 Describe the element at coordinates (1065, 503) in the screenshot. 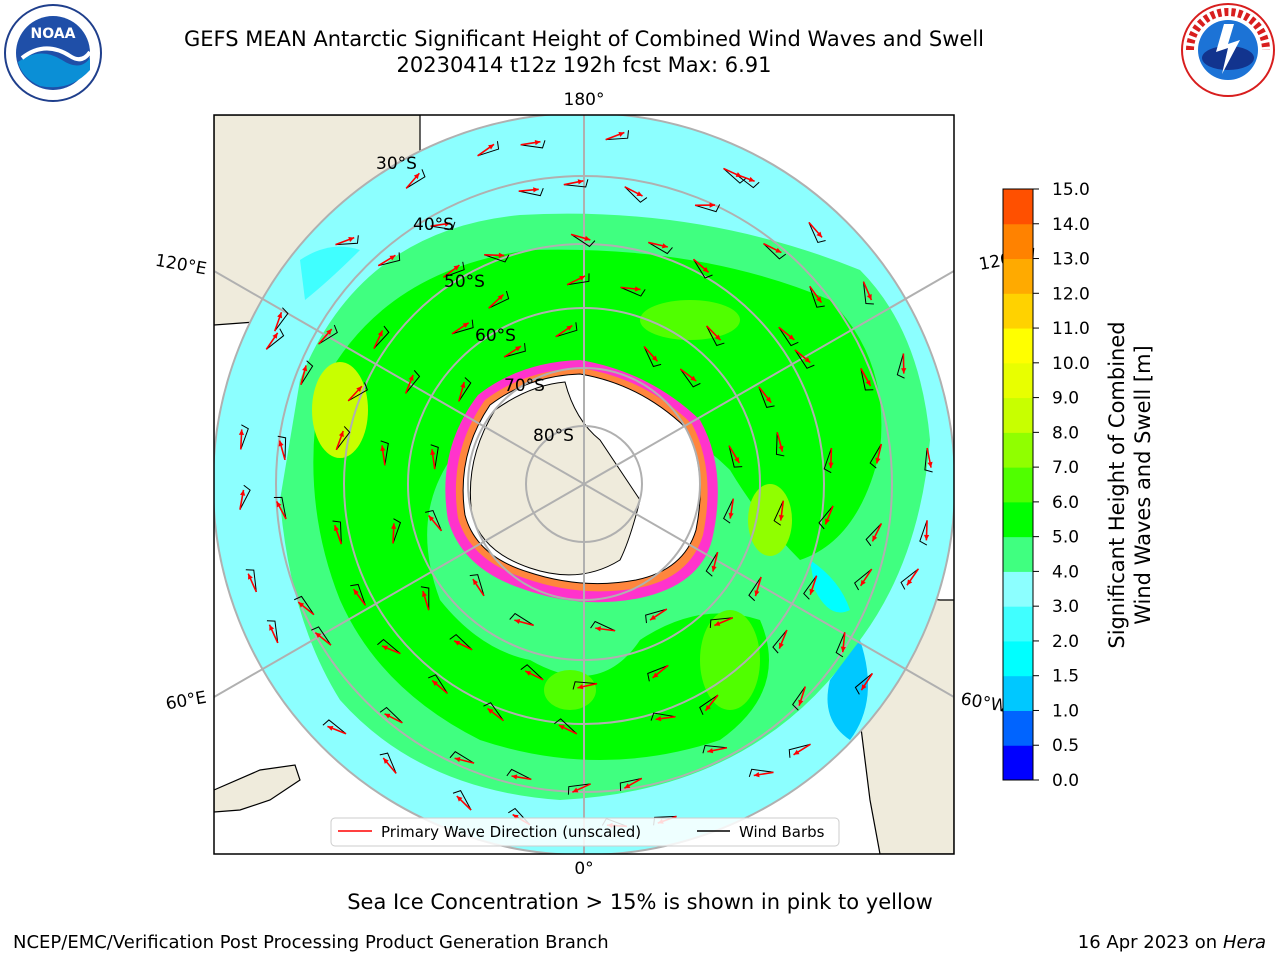

I see `colorbar-tick-label: 6.0` at that location.